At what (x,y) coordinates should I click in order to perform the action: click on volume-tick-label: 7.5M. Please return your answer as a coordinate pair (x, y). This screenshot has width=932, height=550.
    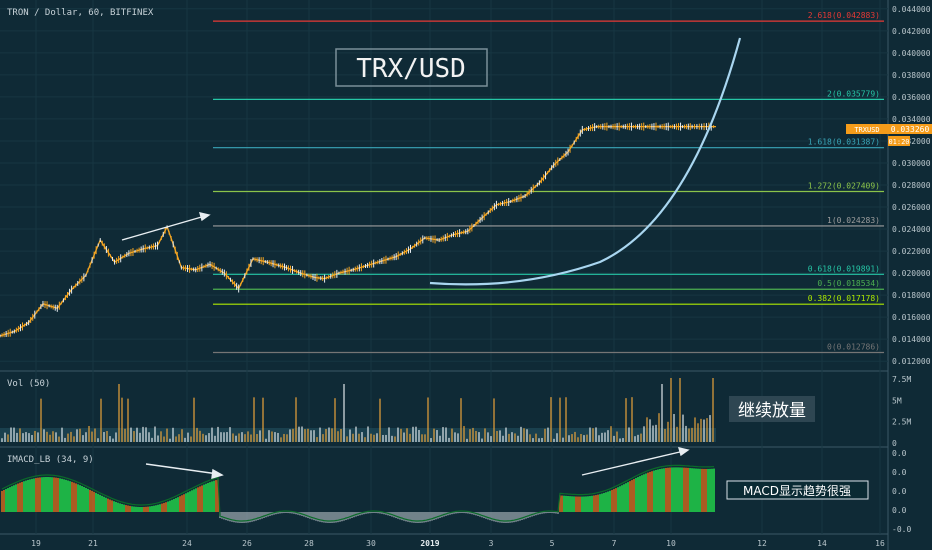
    Looking at the image, I should click on (901, 379).